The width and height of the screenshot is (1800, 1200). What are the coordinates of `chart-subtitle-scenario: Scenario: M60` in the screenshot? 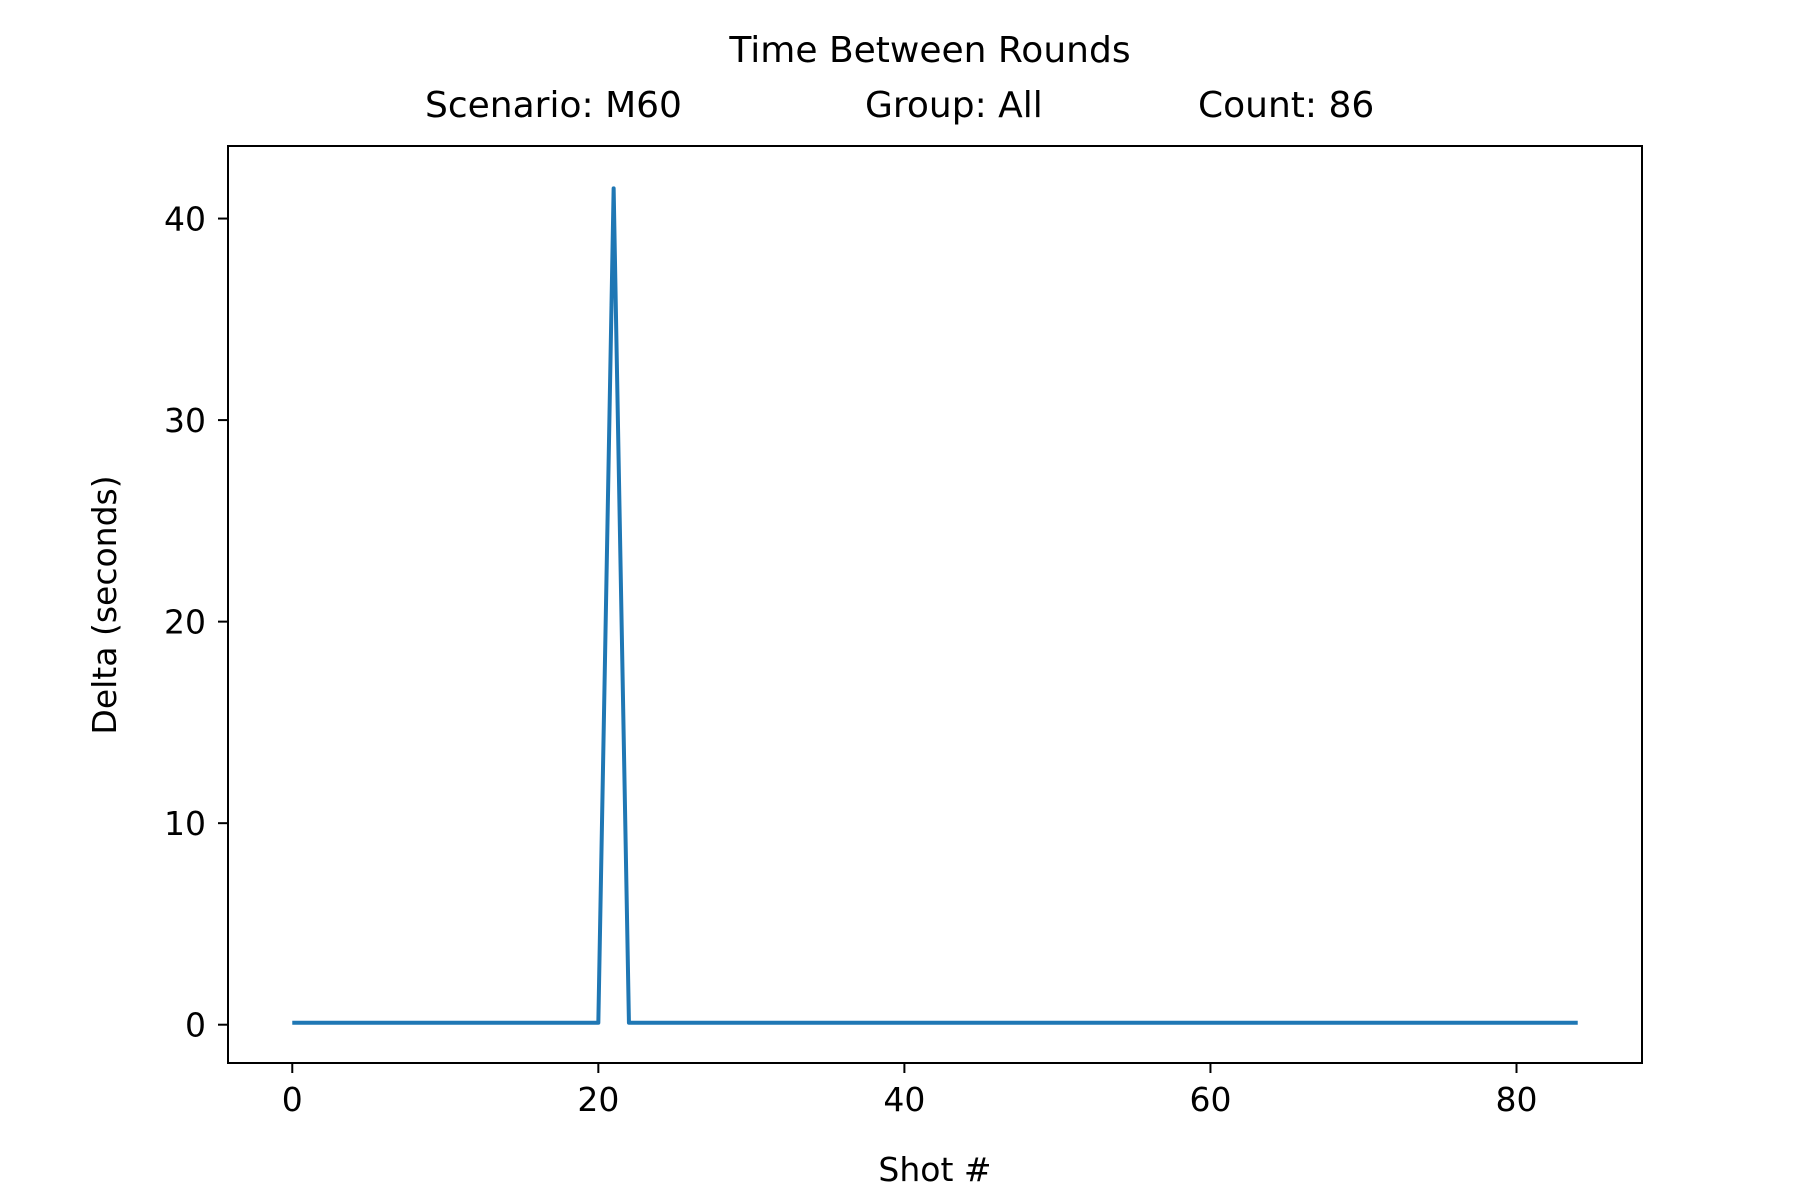 It's located at (553, 105).